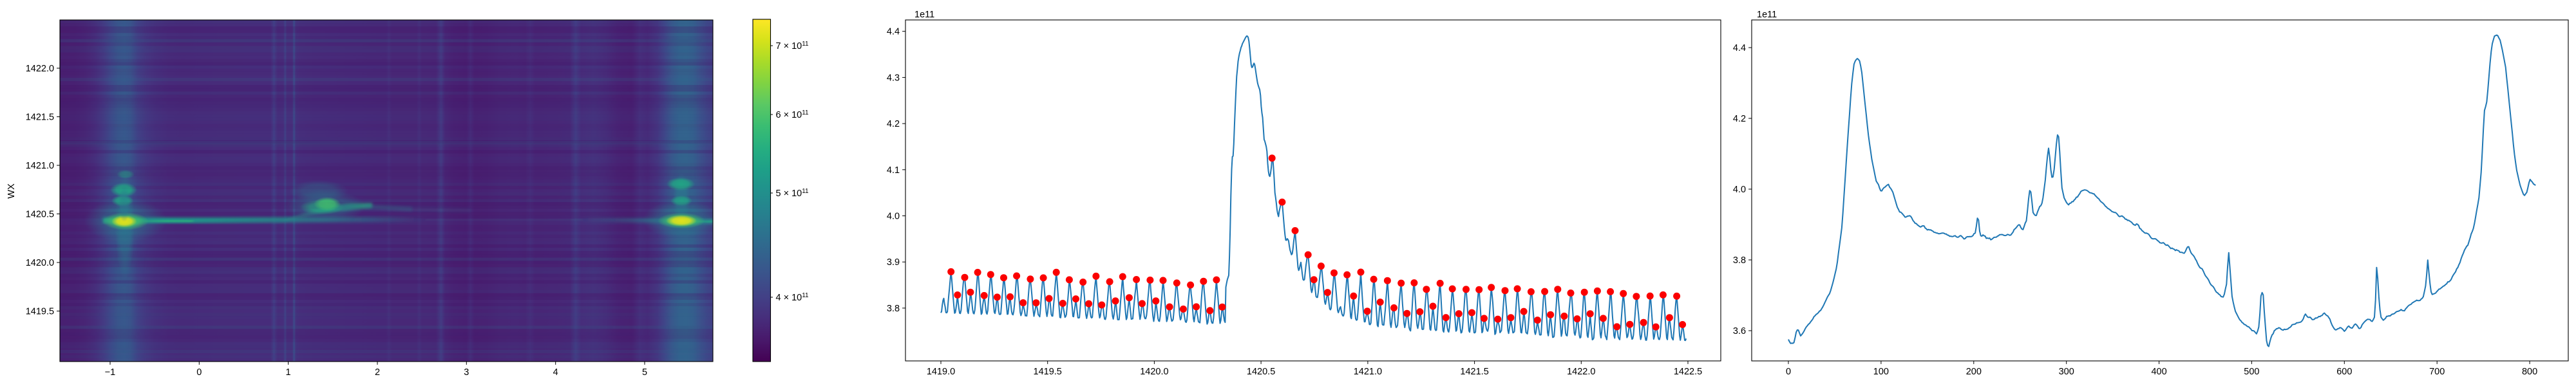 The image size is (2576, 386). What do you see at coordinates (2529, 372) in the screenshot?
I see `svg-text: 800` at bounding box center [2529, 372].